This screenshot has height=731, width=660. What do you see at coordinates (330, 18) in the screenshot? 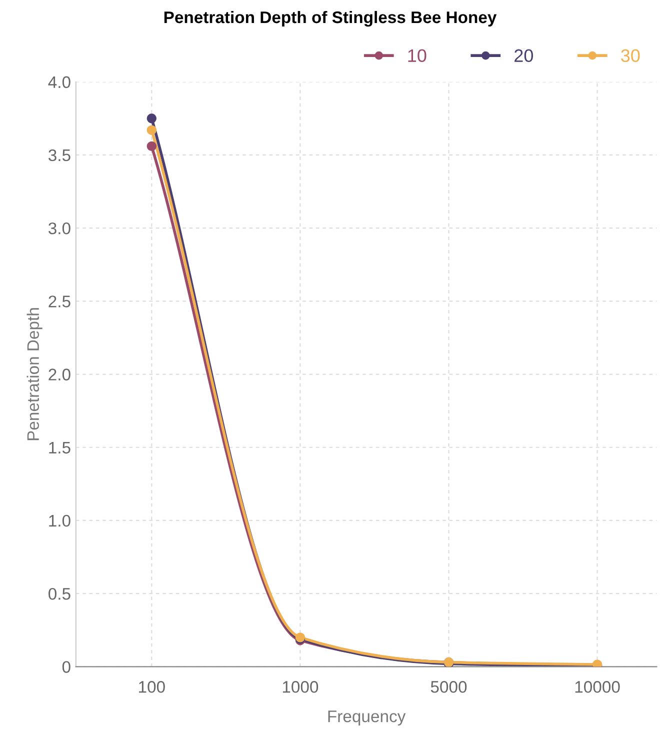
I see `chart-title: Penetration Depth of Stingless Bee Honey` at bounding box center [330, 18].